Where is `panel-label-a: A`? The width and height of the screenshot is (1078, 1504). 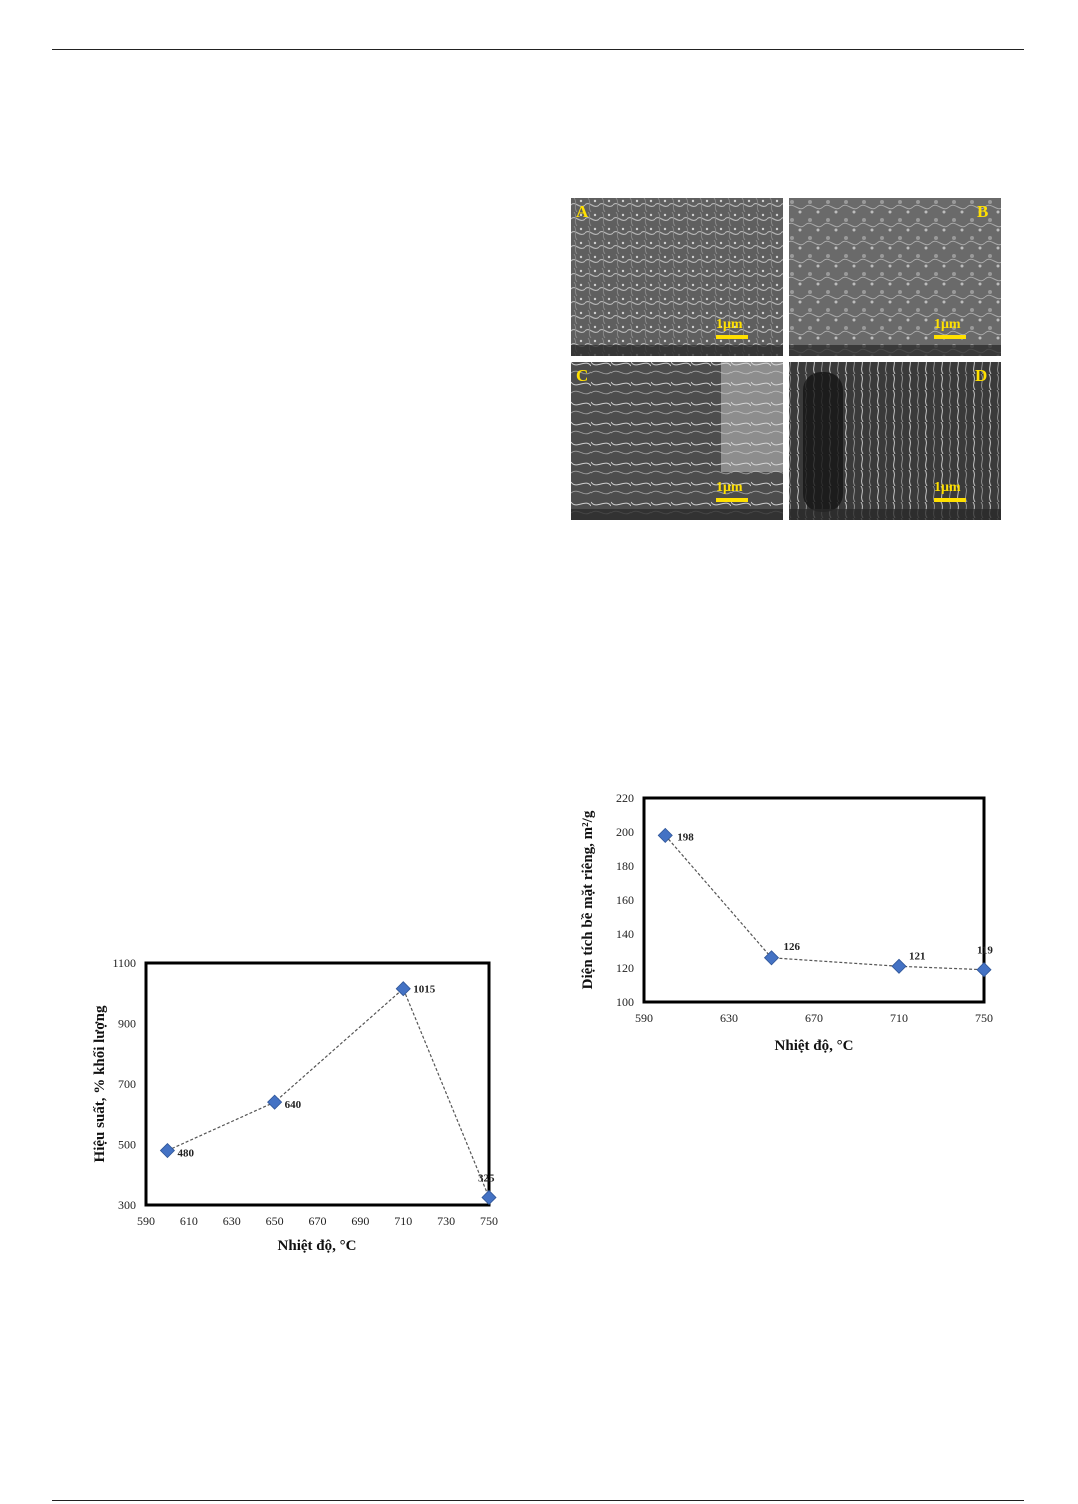
panel-label-a: A is located at coordinates (582, 211).